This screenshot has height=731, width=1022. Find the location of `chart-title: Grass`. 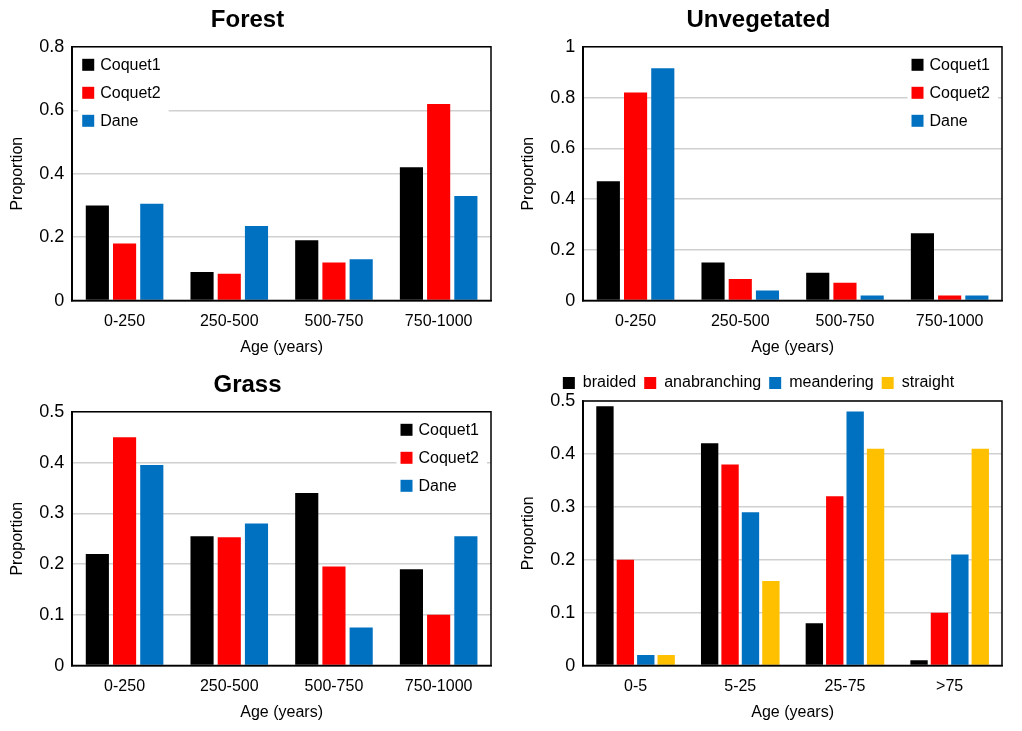

chart-title: Grass is located at coordinates (247, 384).